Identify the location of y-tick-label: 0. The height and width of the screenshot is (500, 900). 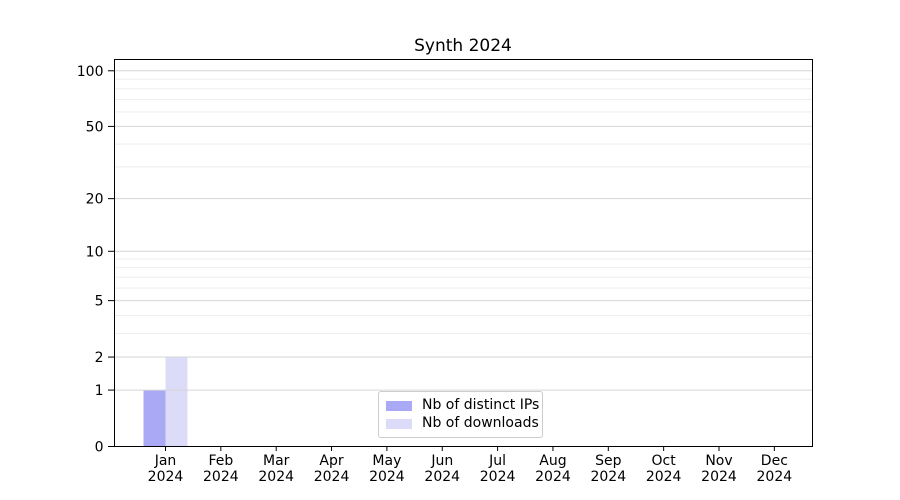
(99, 448).